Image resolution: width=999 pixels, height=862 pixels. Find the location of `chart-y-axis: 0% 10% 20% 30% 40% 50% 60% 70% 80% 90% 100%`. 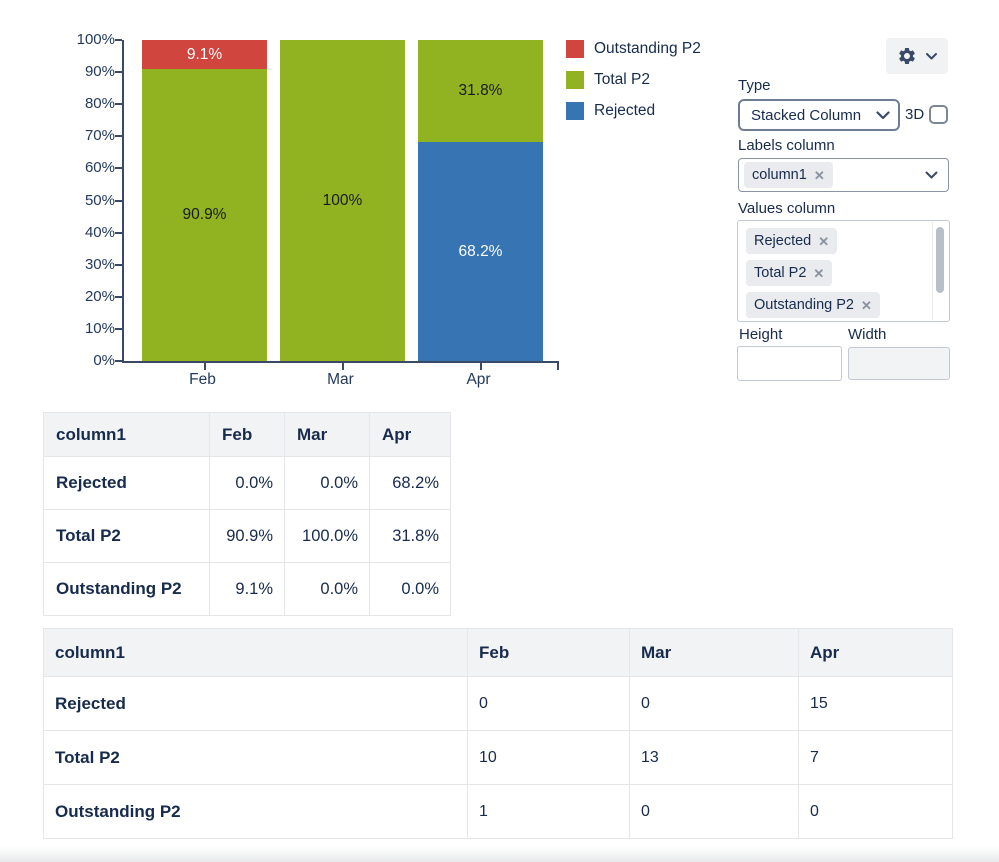

chart-y-axis: 0% 10% 20% 30% 40% 50% 60% 70% 80% 90% 100% is located at coordinates (90, 200).